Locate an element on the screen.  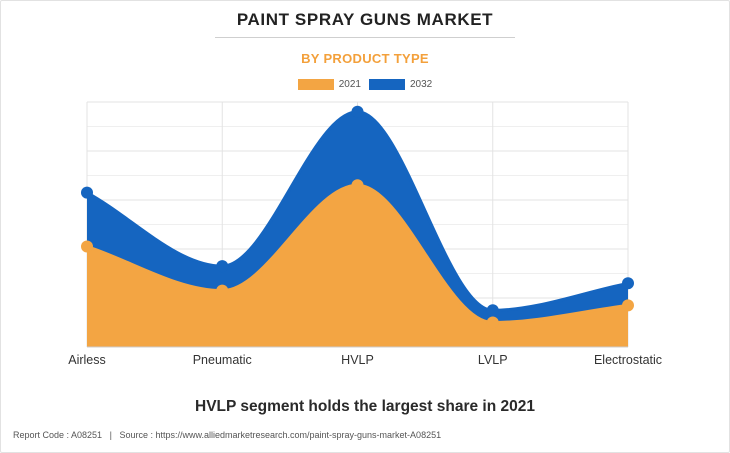
point-2032-electrostatic is located at coordinates (628, 283).